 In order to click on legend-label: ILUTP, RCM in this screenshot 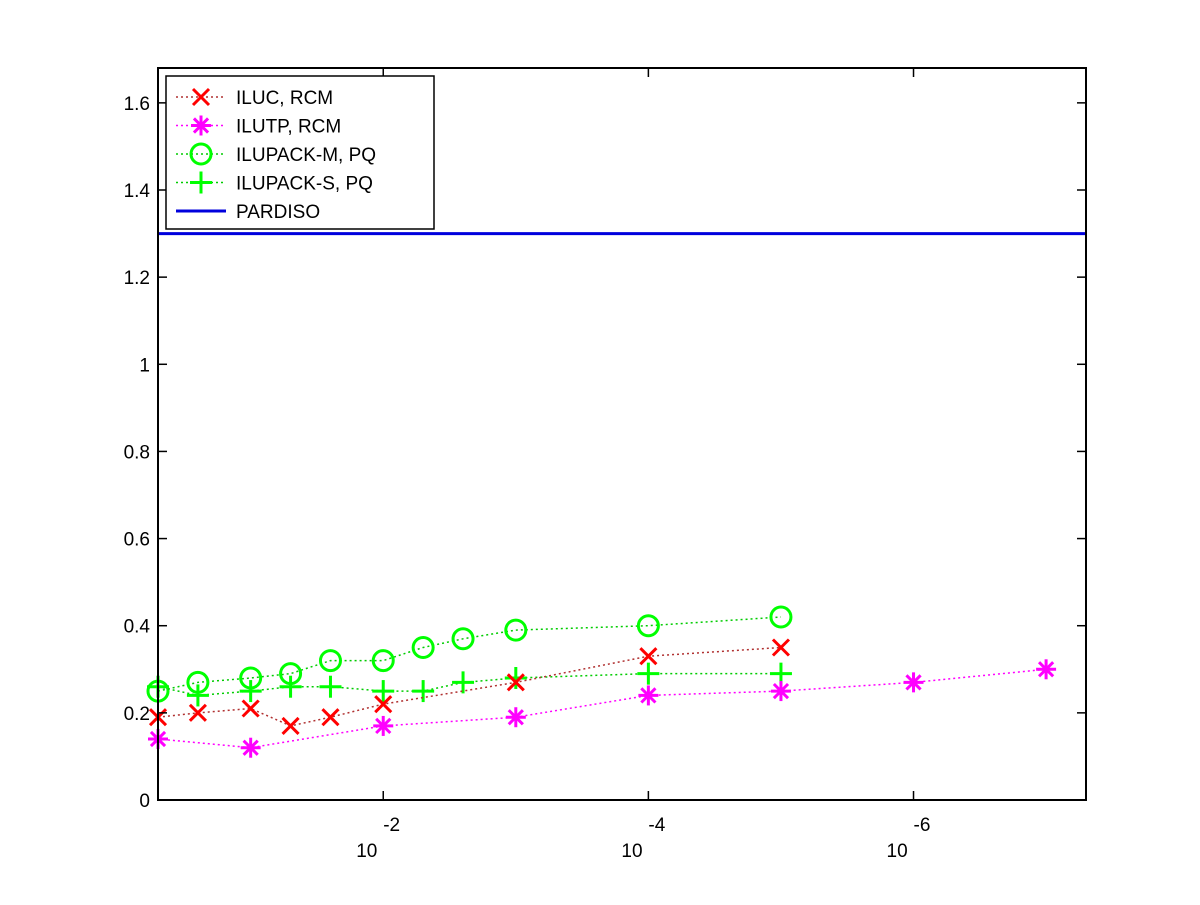, I will do `click(288, 127)`.